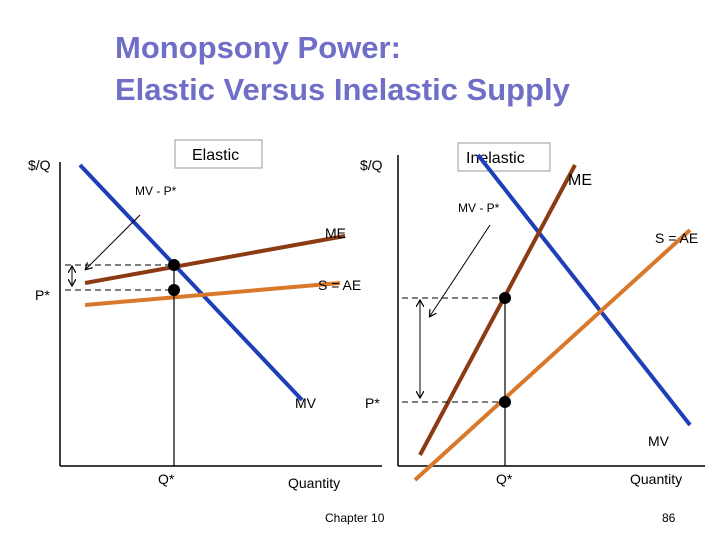 The image size is (720, 540). Describe the element at coordinates (355, 518) in the screenshot. I see `chapter: Chapter 10` at that location.